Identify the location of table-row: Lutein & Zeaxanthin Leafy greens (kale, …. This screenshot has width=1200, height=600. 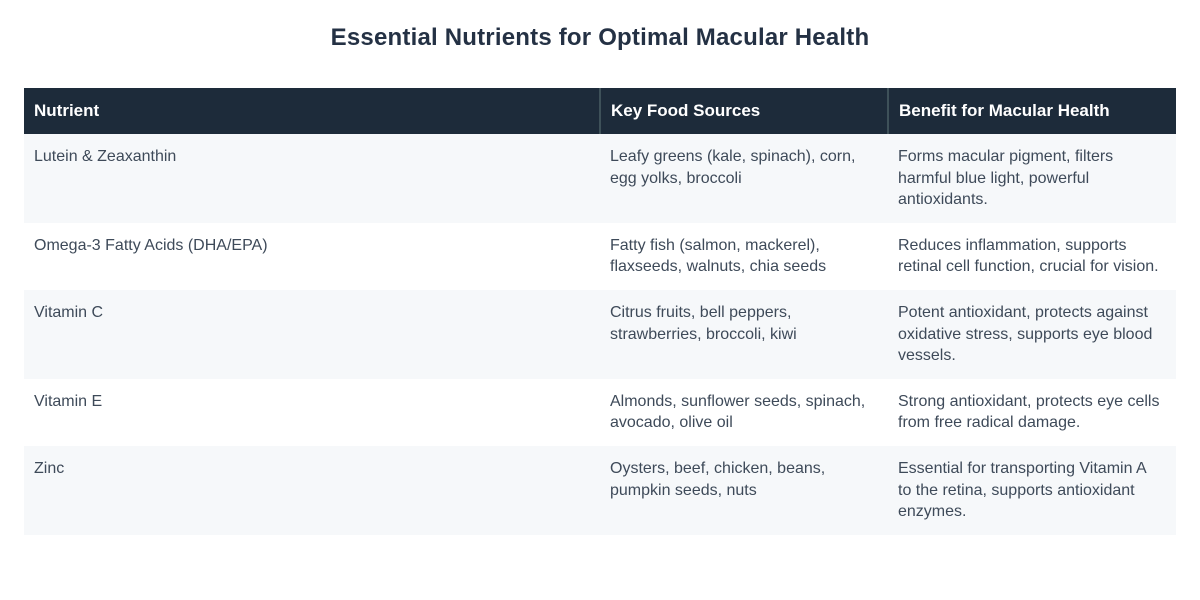
(600, 178).